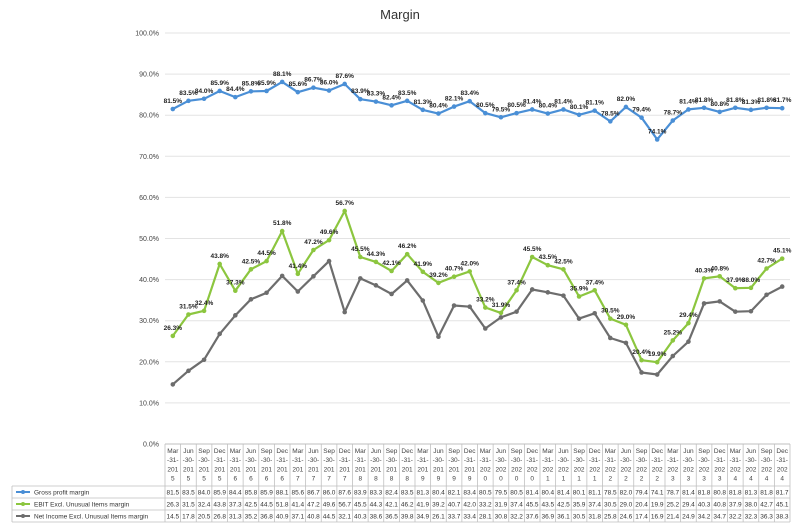  I want to click on x-tick-label: Mar -31-201 7, so click(298, 465).